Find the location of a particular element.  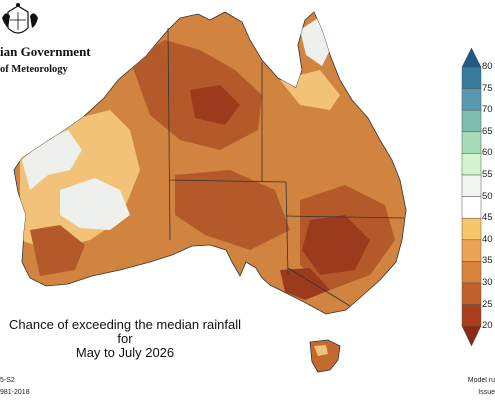

legend-tick-label: 65 is located at coordinates (487, 131).